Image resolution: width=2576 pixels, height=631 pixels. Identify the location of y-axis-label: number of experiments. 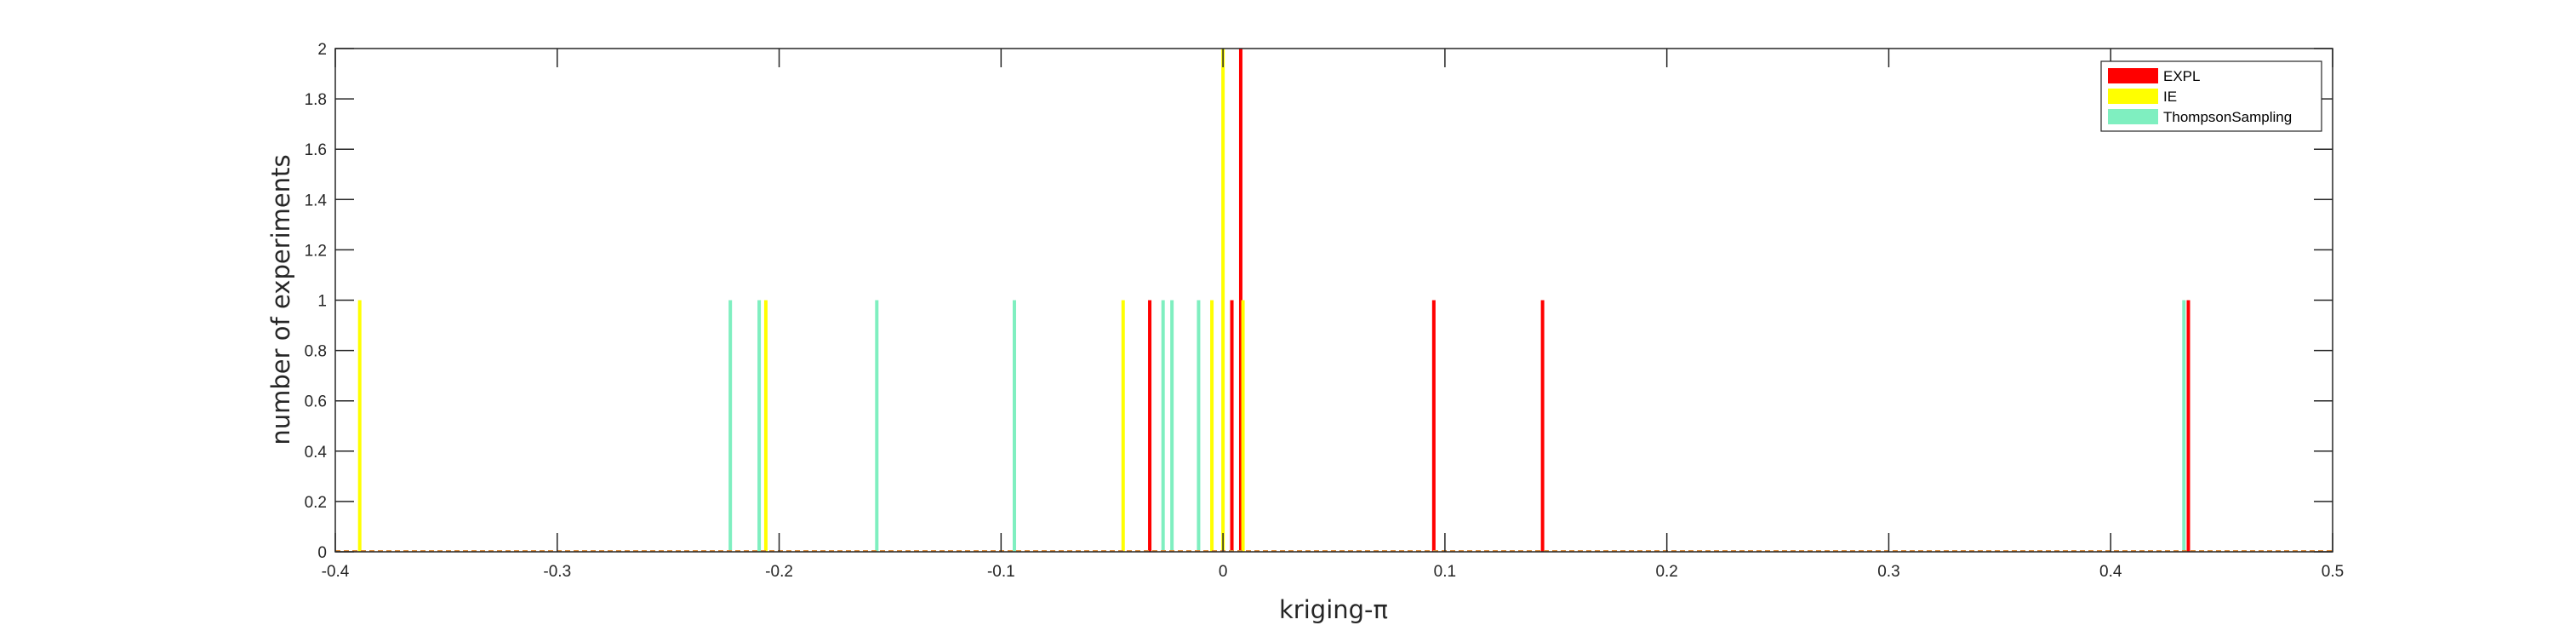
(280, 299).